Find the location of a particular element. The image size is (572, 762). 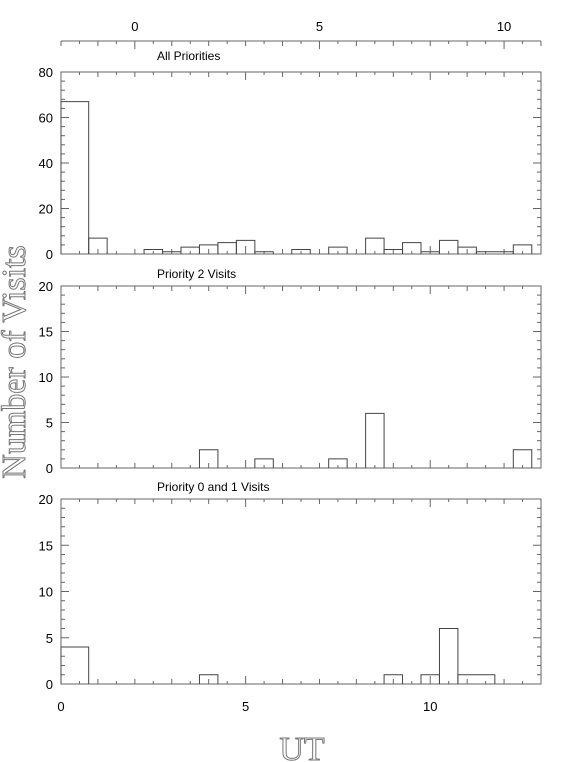

top-axis-tick-label: 10 is located at coordinates (504, 26).